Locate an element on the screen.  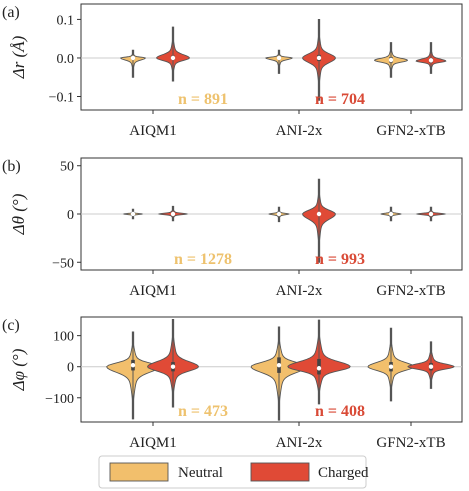
y-tick-label: 0.0 is located at coordinates (66, 59).